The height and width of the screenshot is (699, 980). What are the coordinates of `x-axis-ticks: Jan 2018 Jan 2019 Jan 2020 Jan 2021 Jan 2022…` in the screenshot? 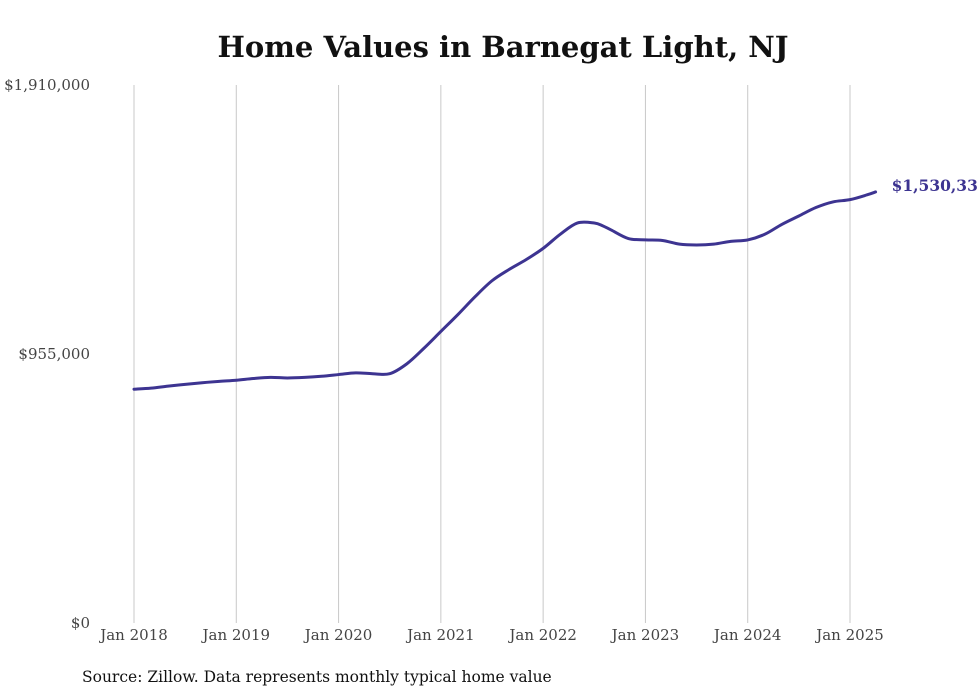 It's located at (491, 635).